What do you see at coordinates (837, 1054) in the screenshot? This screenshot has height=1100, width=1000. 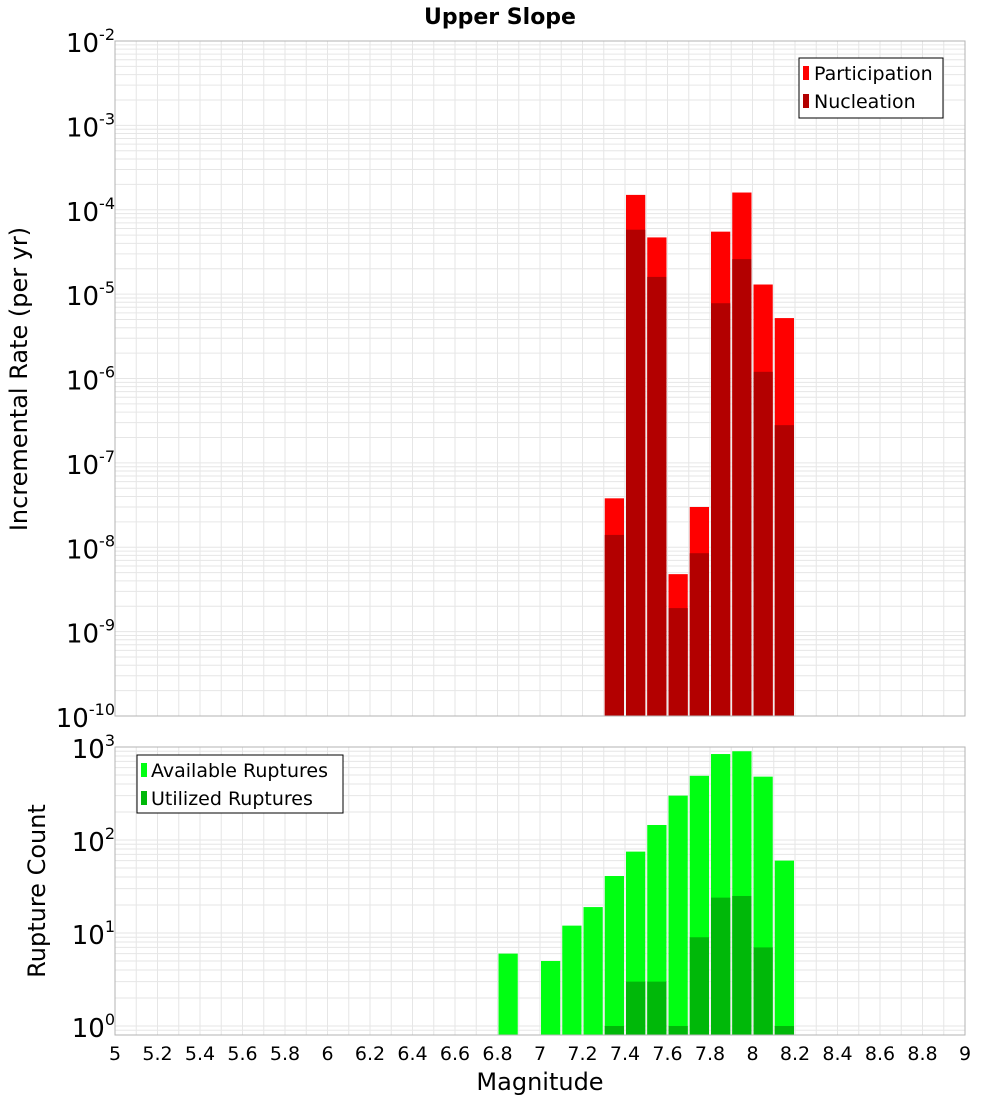 I see `x-tick-label: 8.4` at bounding box center [837, 1054].